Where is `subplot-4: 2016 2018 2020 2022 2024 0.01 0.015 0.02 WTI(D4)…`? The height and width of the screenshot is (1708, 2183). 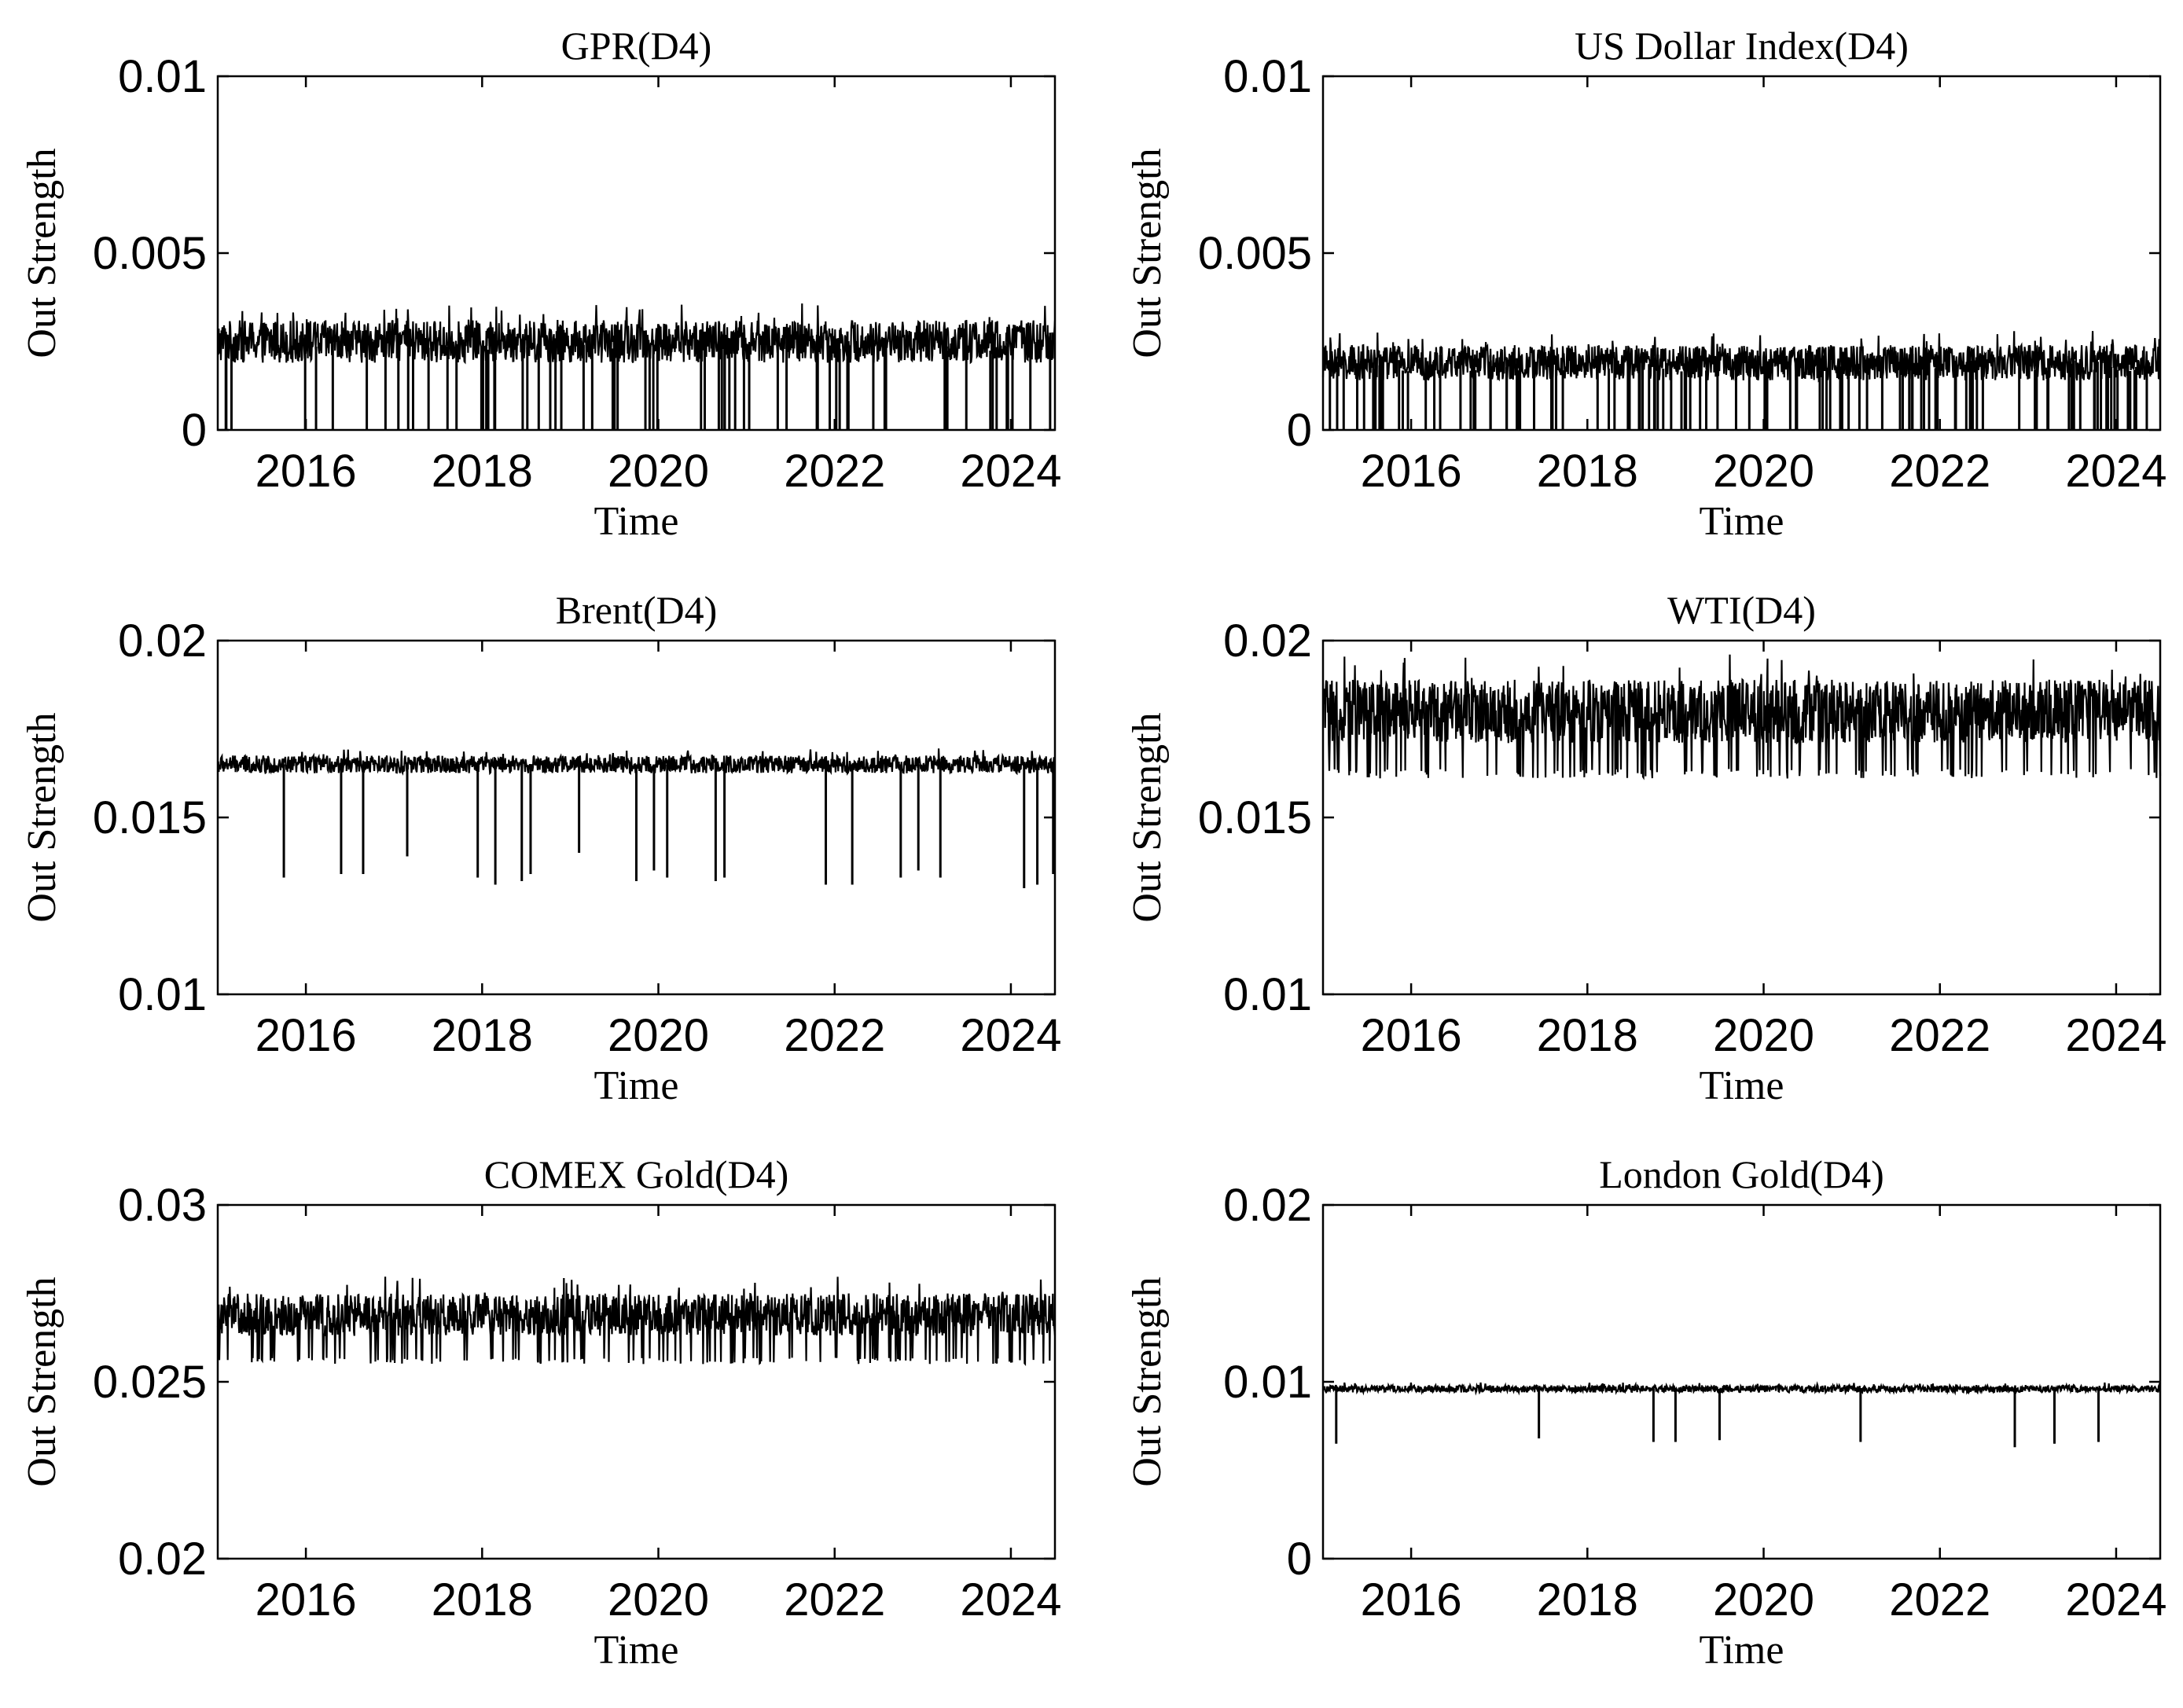
subplot-4: 2016 2018 2020 2022 2024 0.01 0.015 0.02 WTI(D4)… is located at coordinates (1645, 848).